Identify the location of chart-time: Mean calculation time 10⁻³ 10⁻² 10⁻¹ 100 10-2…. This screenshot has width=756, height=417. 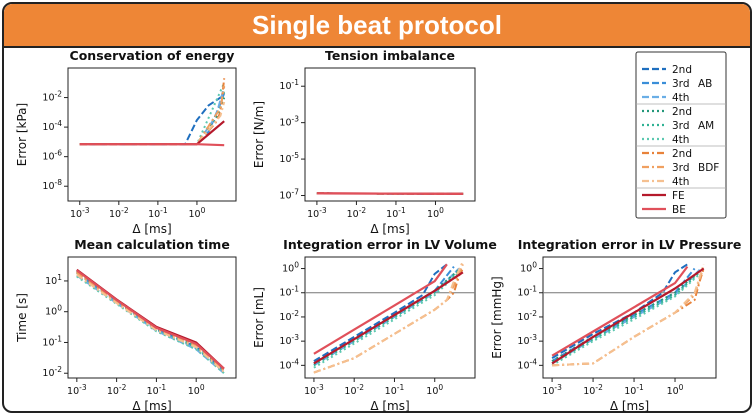
(126, 325).